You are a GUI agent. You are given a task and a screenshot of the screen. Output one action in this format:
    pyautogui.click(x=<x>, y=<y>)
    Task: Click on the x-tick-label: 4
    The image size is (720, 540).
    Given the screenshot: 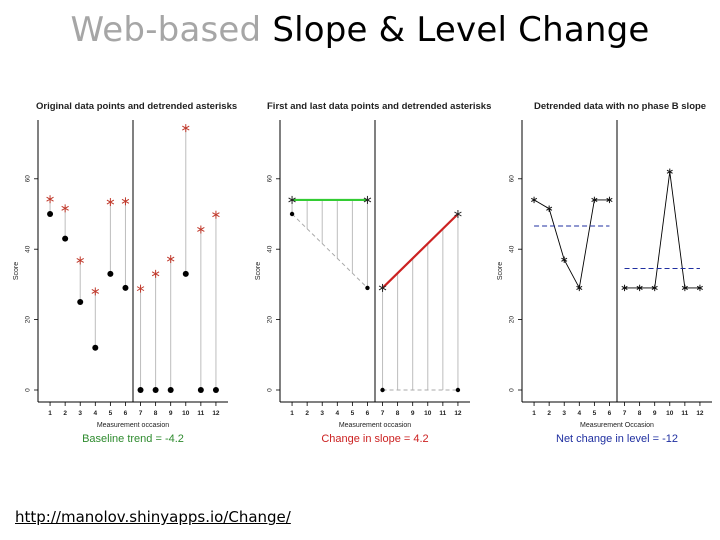 What is the action you would take?
    pyautogui.click(x=337, y=413)
    